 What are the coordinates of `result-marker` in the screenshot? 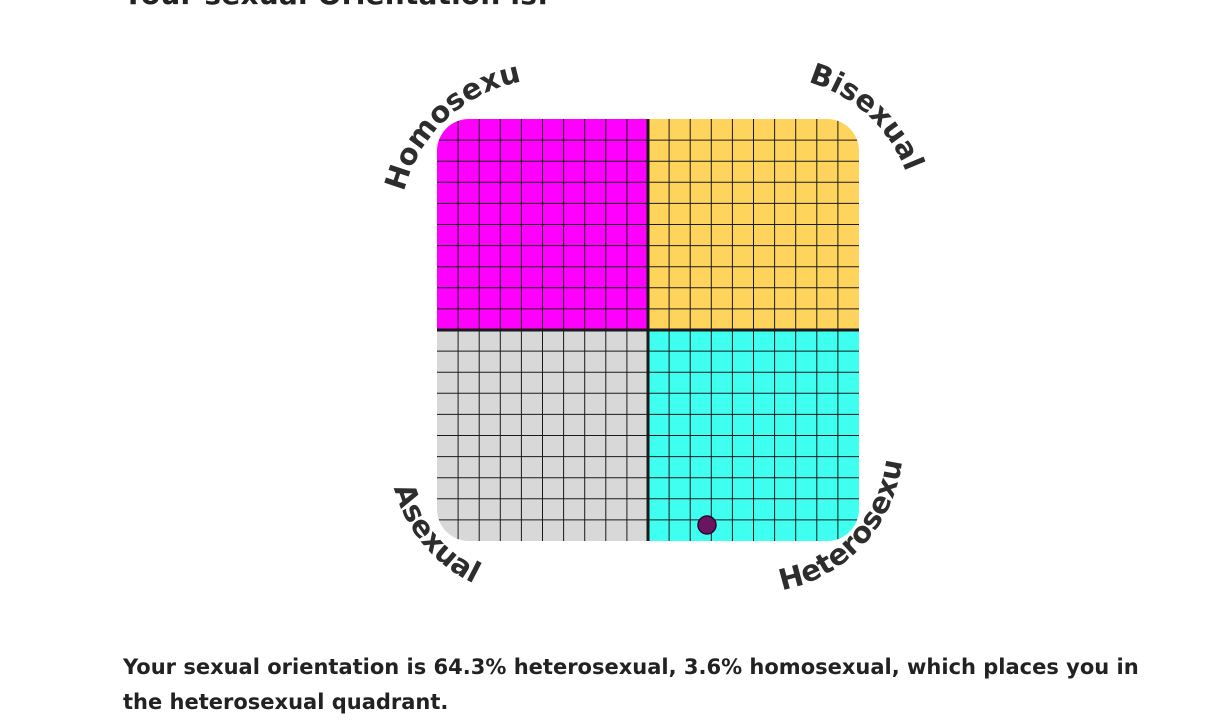 It's located at (707, 525).